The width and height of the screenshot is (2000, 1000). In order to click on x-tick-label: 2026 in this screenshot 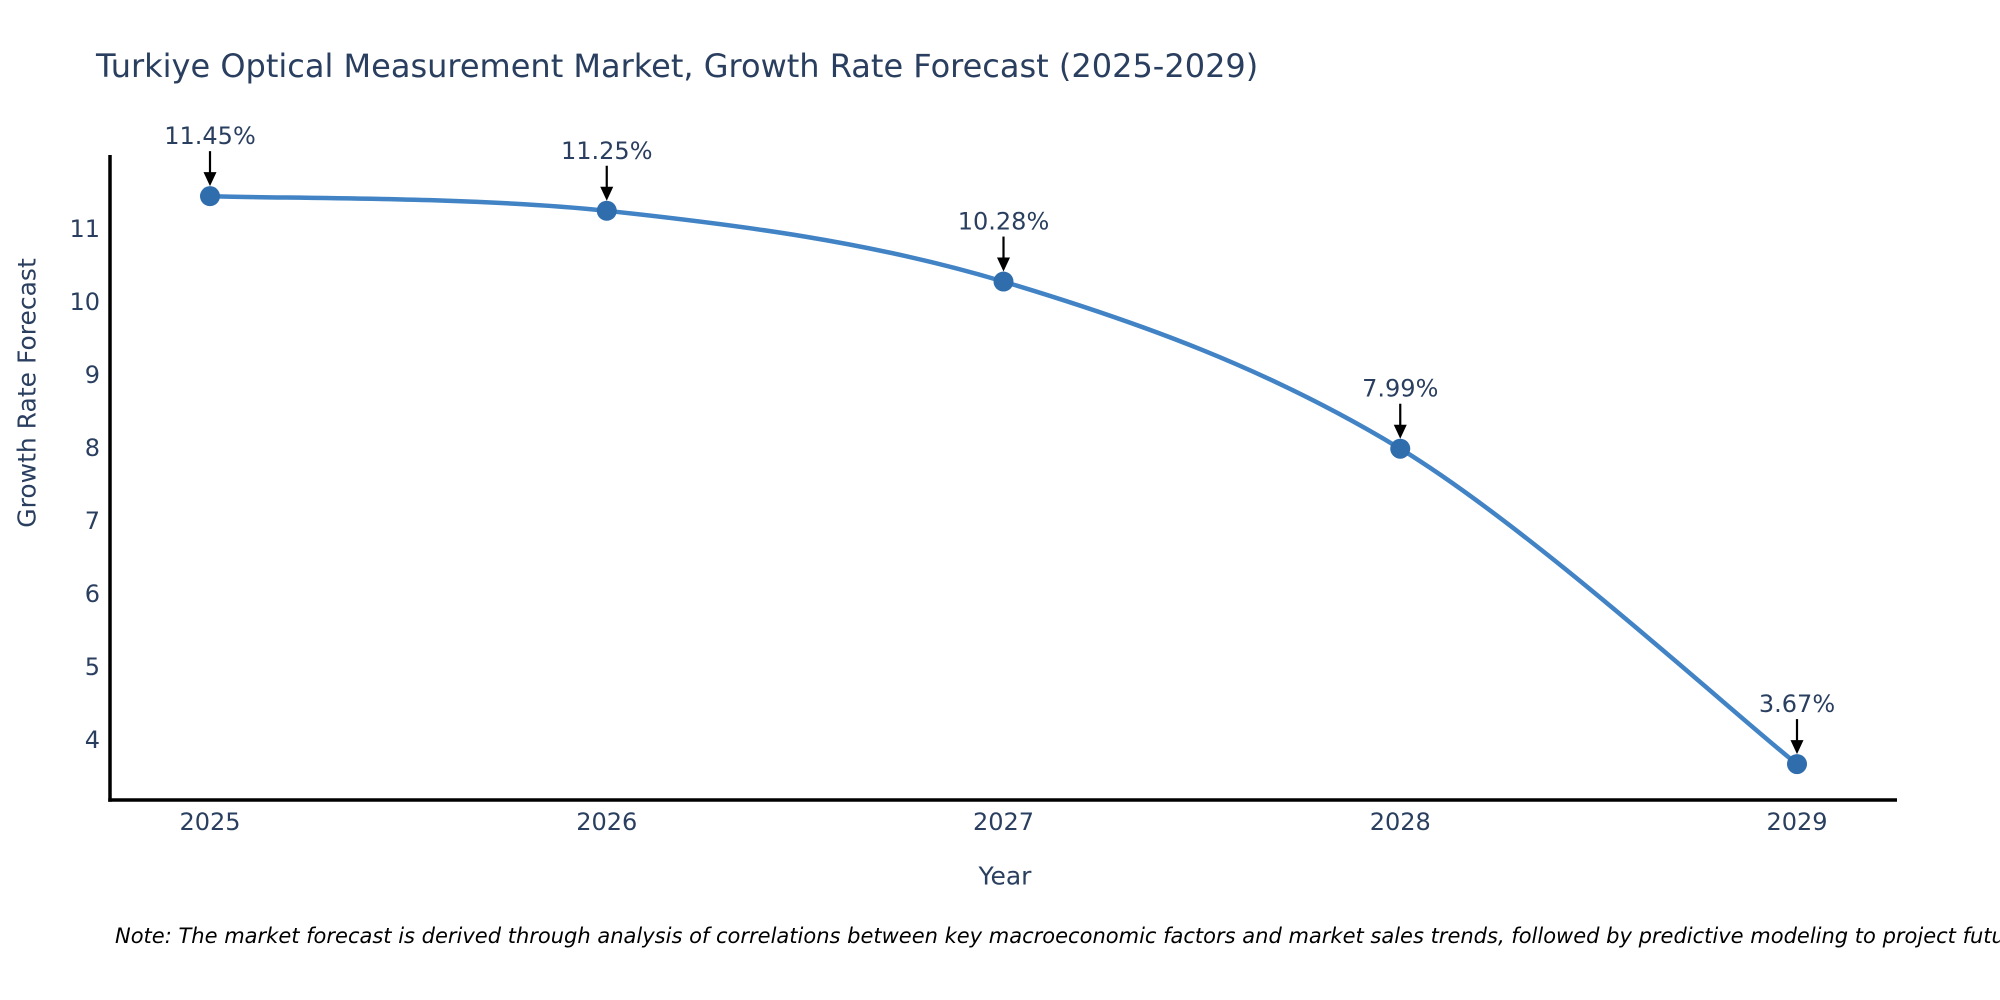, I will do `click(606, 822)`.